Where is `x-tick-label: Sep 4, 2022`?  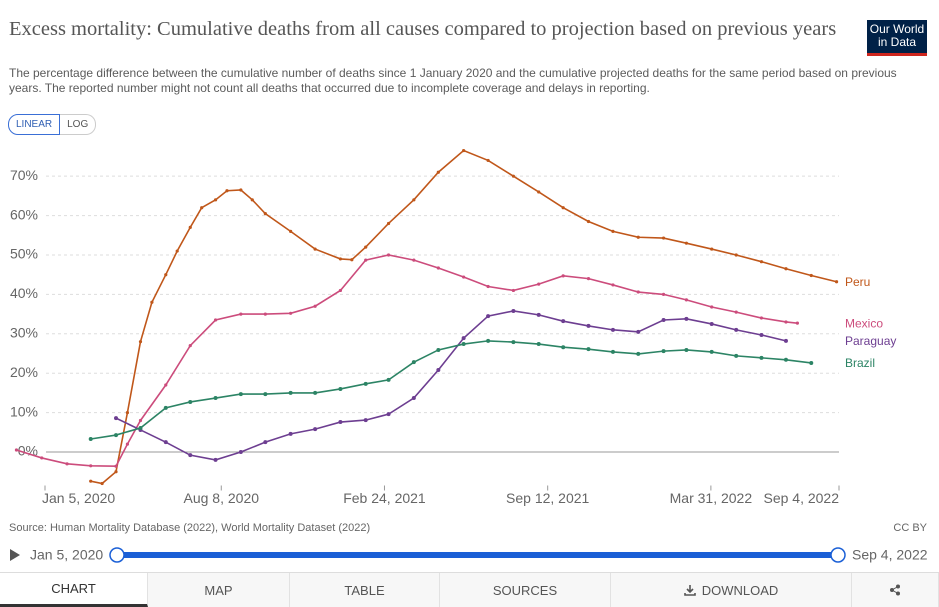 x-tick-label: Sep 4, 2022 is located at coordinates (801, 498).